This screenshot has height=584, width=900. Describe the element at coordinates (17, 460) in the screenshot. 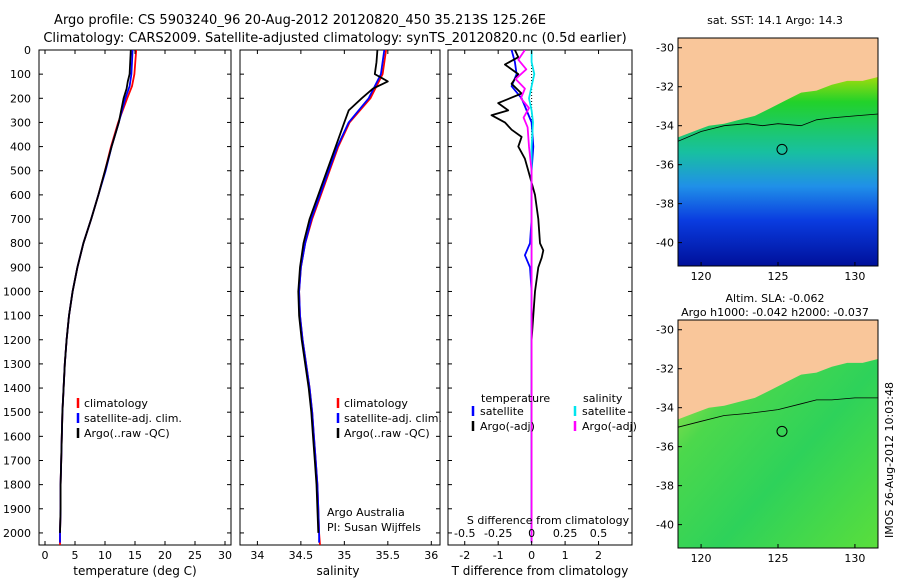

I see `depth-tick-label: 1700` at that location.